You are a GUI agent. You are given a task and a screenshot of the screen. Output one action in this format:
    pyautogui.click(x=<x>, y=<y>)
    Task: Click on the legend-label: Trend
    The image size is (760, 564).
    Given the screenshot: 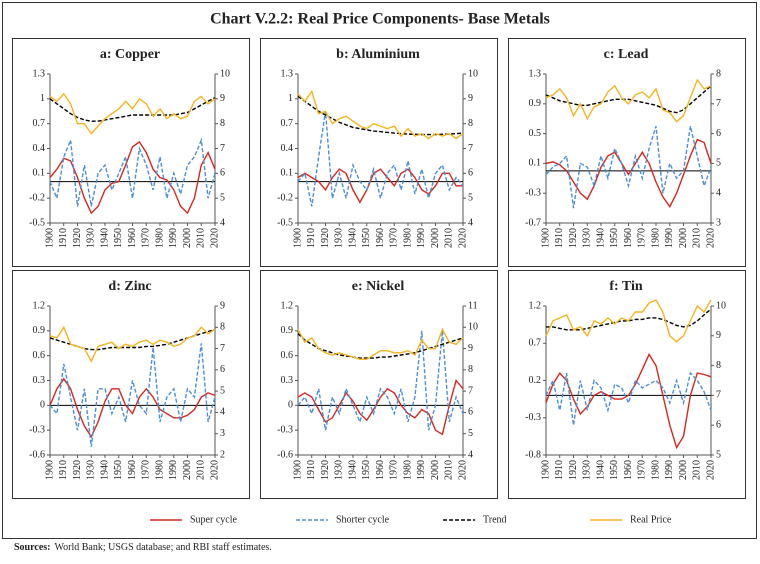 What is the action you would take?
    pyautogui.click(x=495, y=519)
    